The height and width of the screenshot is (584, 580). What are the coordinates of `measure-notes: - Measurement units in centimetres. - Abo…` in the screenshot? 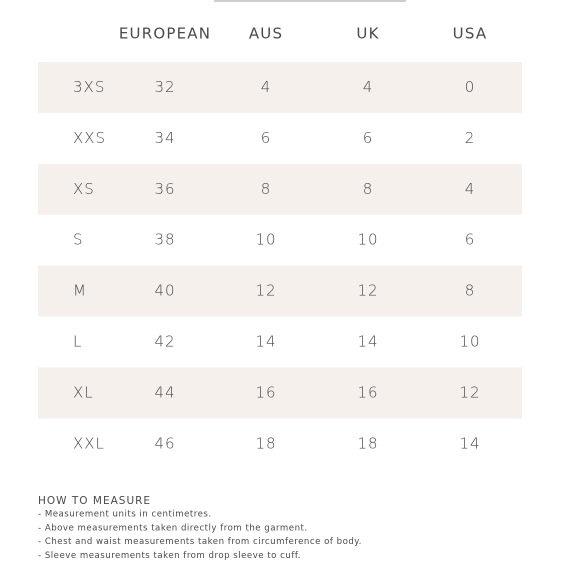 It's located at (200, 535).